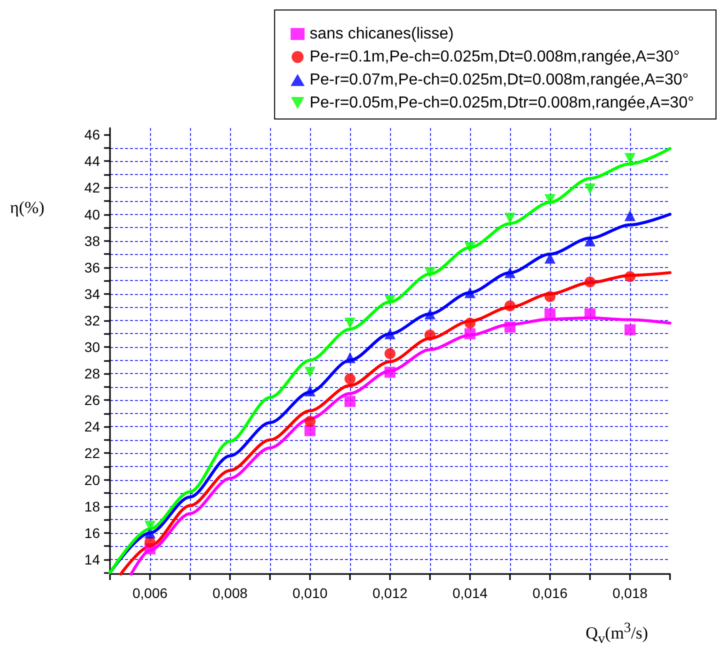 The width and height of the screenshot is (726, 654). I want to click on y-tick-label: 44, so click(92, 161).